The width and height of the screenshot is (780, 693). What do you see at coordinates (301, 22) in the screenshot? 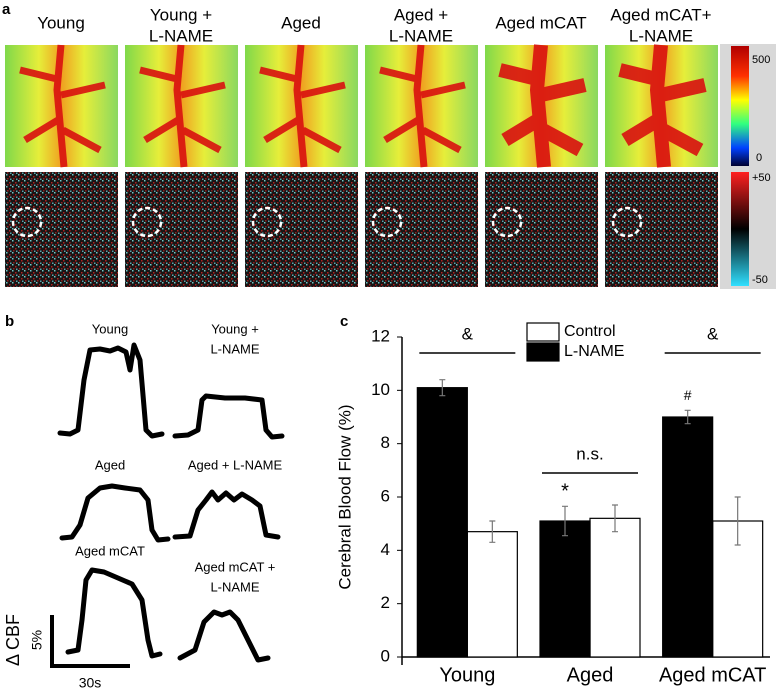
I see `image-label: Aged` at bounding box center [301, 22].